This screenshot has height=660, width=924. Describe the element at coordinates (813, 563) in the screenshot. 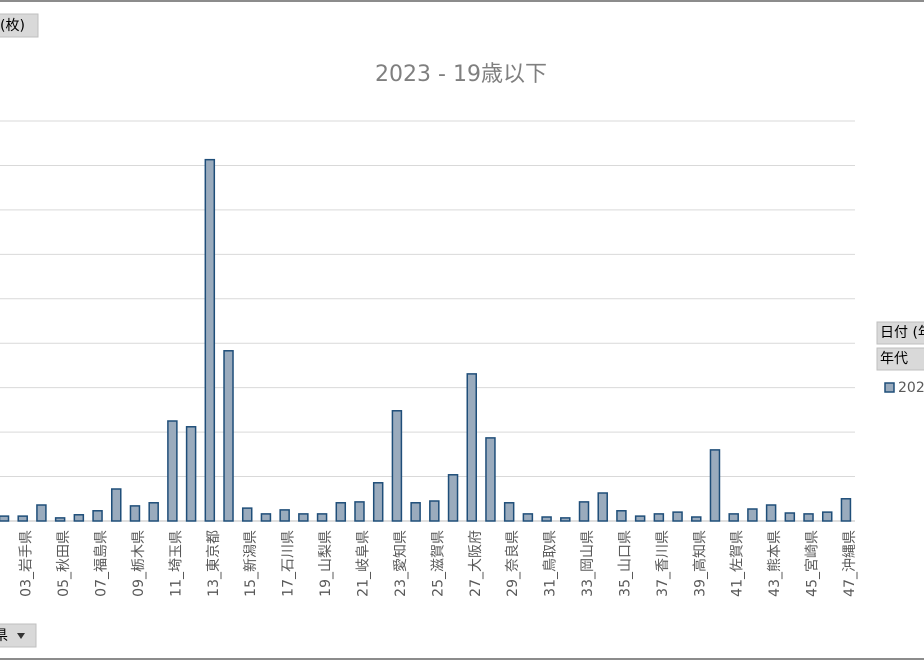

I see `x-tick-label: 45_宮崎県` at that location.